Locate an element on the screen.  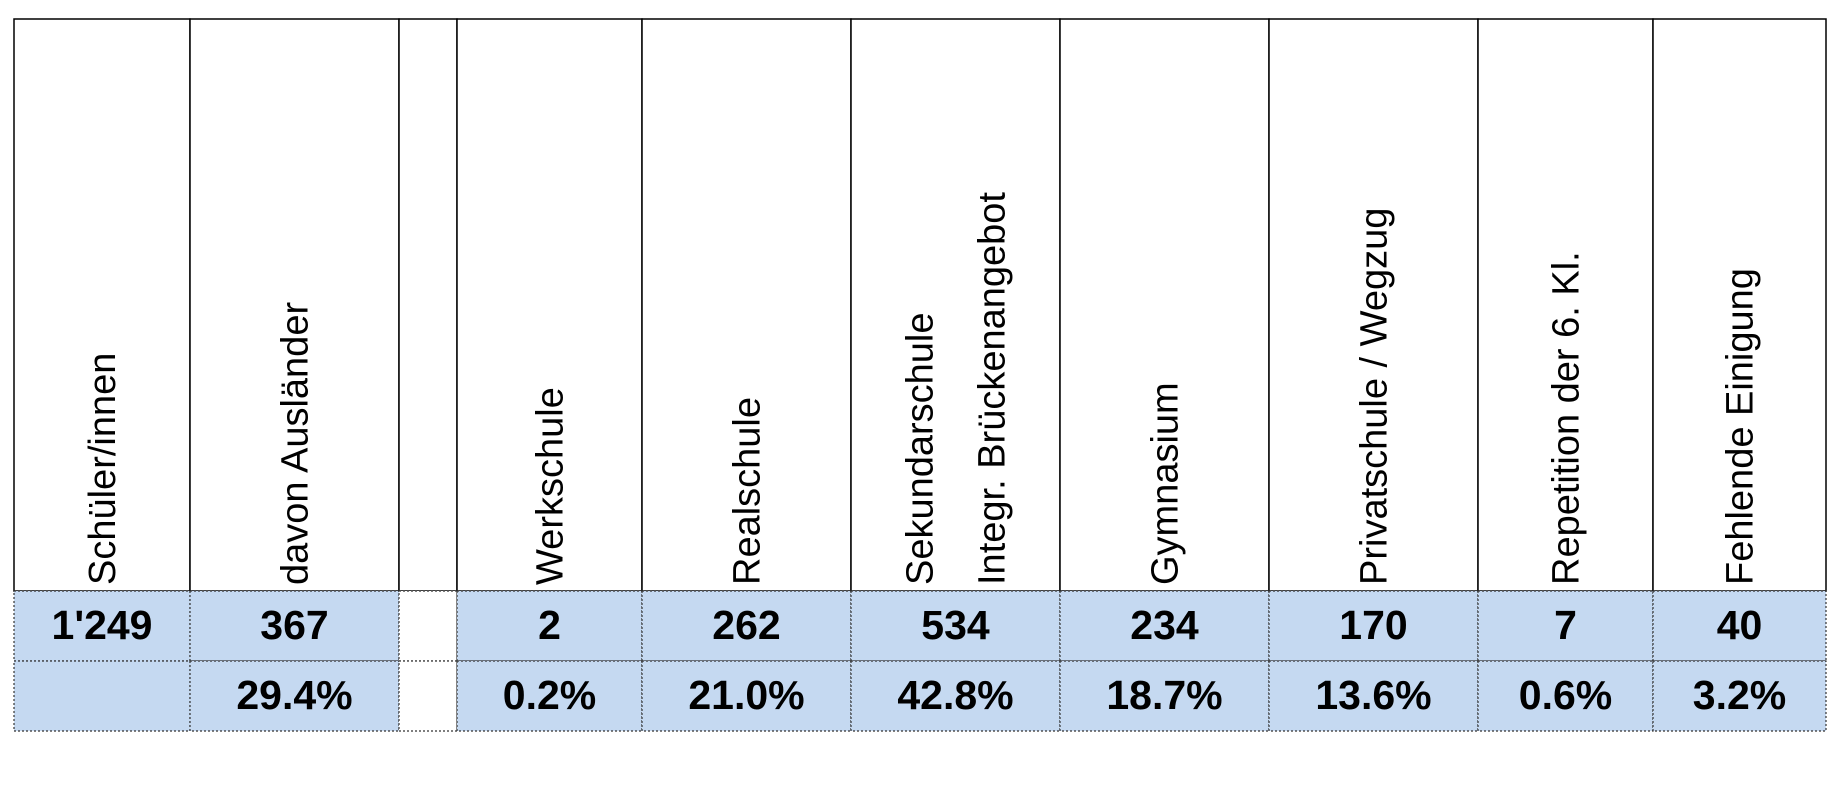
data-value: 42.8% is located at coordinates (955, 695).